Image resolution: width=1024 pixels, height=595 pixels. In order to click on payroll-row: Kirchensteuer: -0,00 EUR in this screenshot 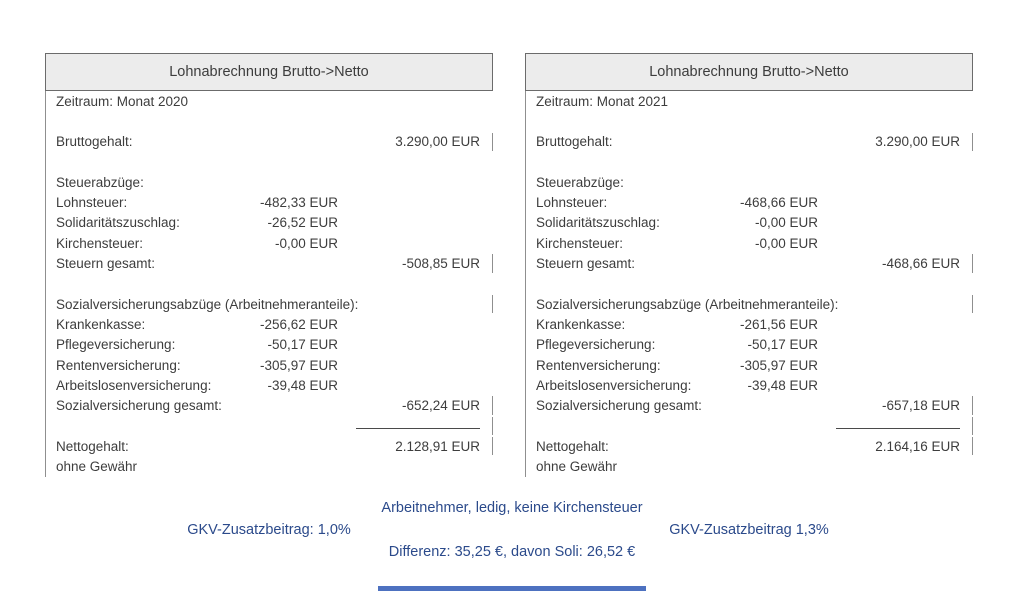, I will do `click(269, 243)`.